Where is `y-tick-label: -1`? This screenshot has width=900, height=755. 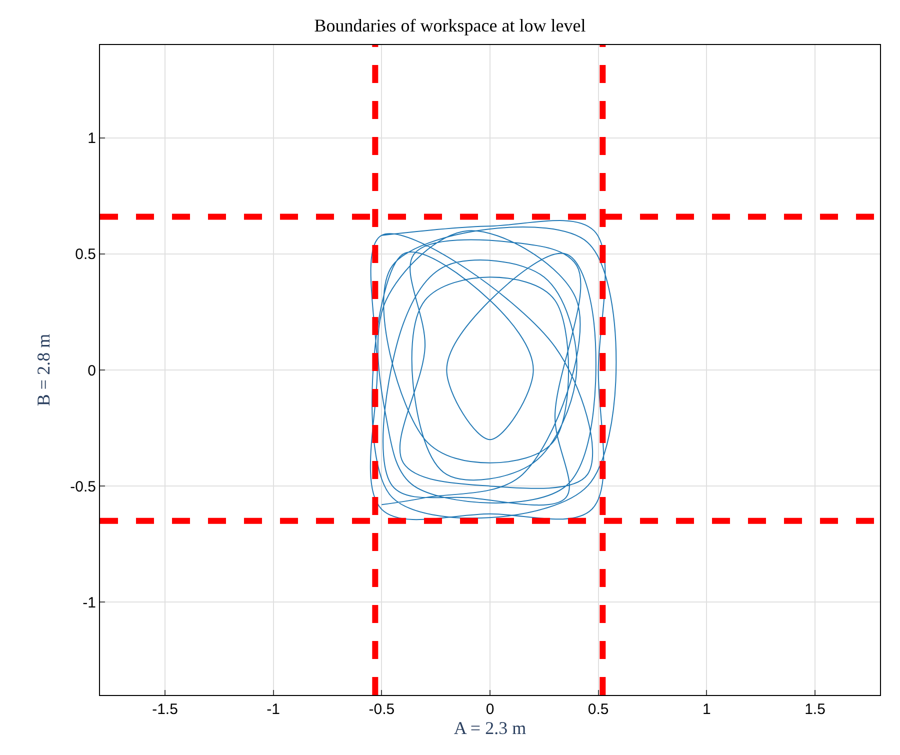 y-tick-label: -1 is located at coordinates (89, 603).